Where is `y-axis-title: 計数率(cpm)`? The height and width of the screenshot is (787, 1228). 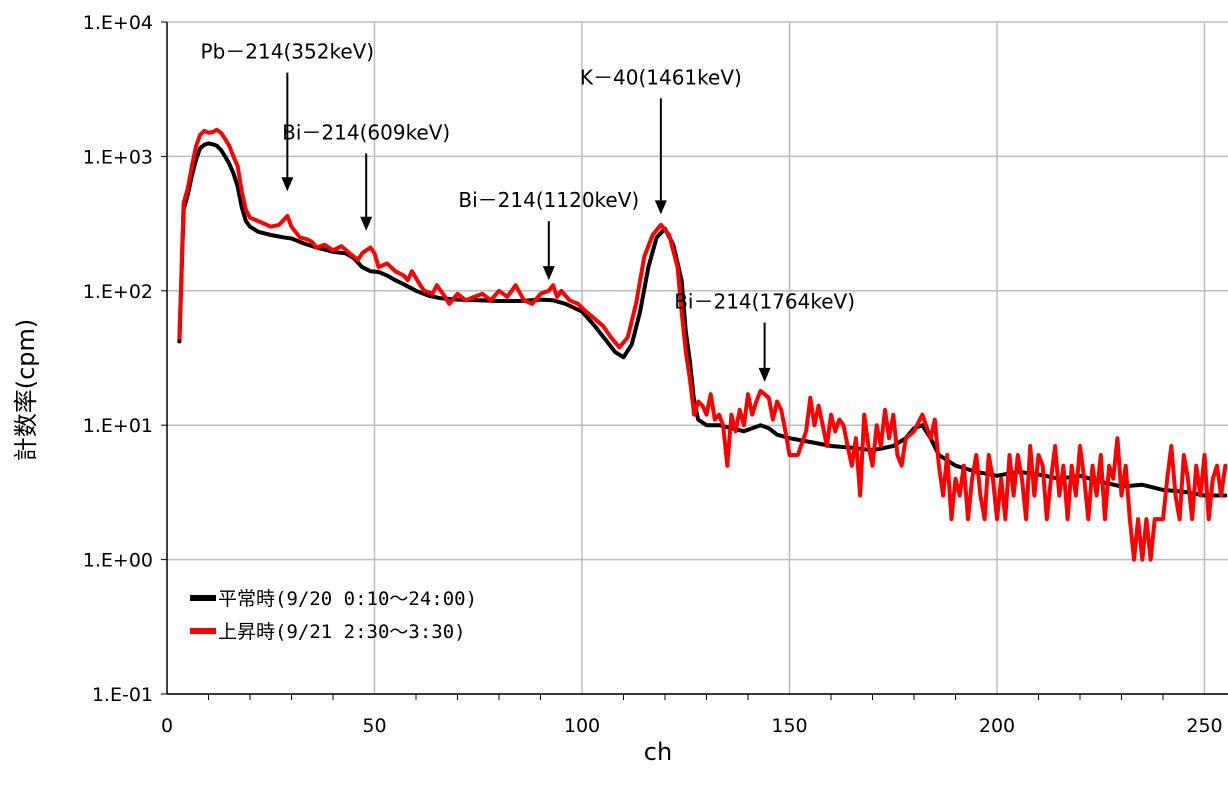 y-axis-title: 計数率(cpm) is located at coordinates (26, 390).